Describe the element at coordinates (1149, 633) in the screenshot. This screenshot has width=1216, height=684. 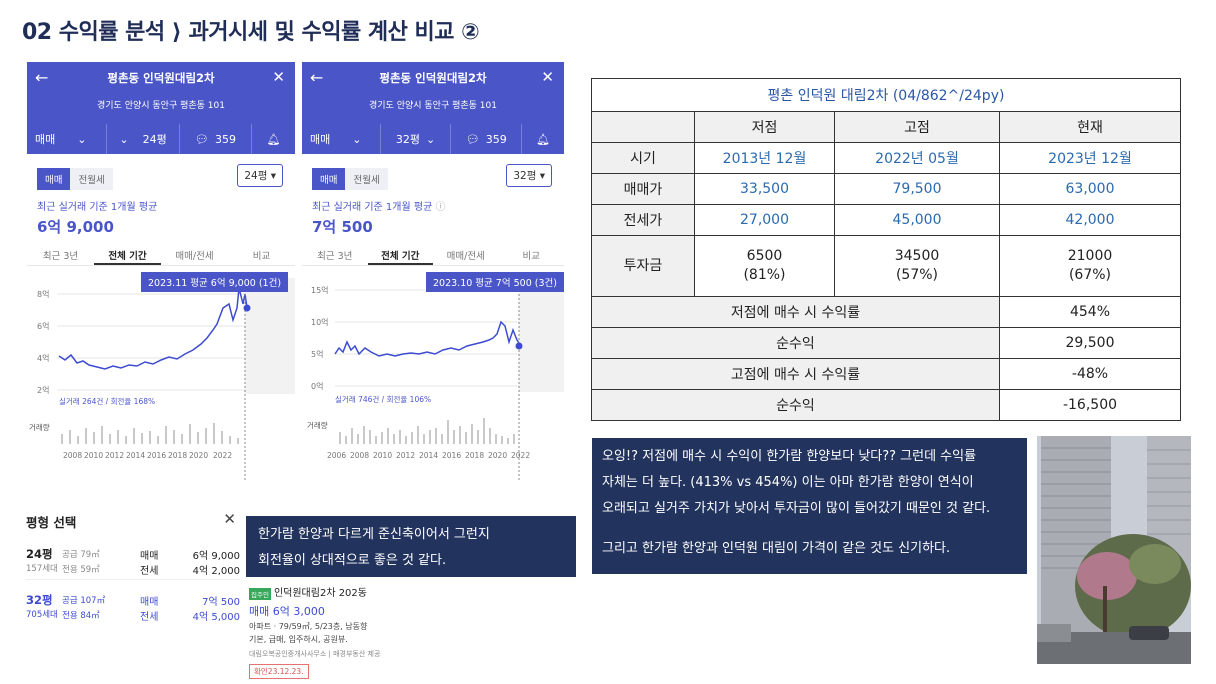
I see `parked-car` at that location.